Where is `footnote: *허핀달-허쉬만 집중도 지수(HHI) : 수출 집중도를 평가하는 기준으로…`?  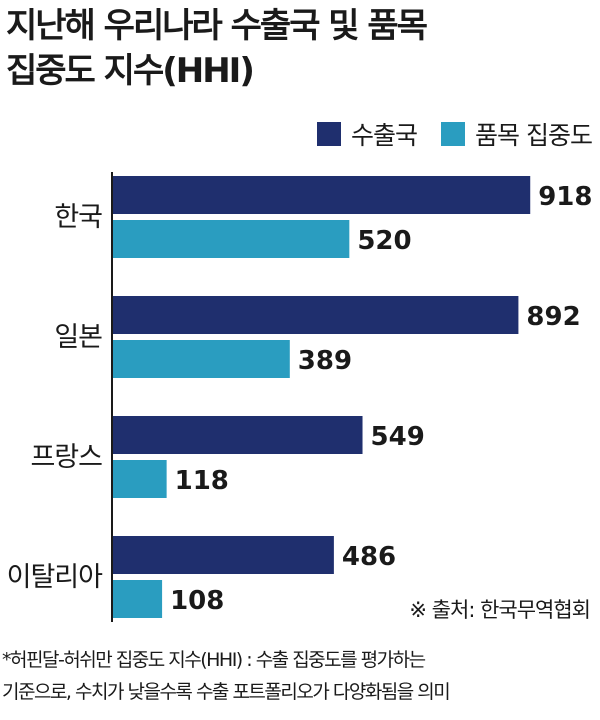
footnote: *허핀달-허쉬만 집중도 지수(HHI) : 수출 집중도를 평가하는 기준으로… is located at coordinates (300, 676).